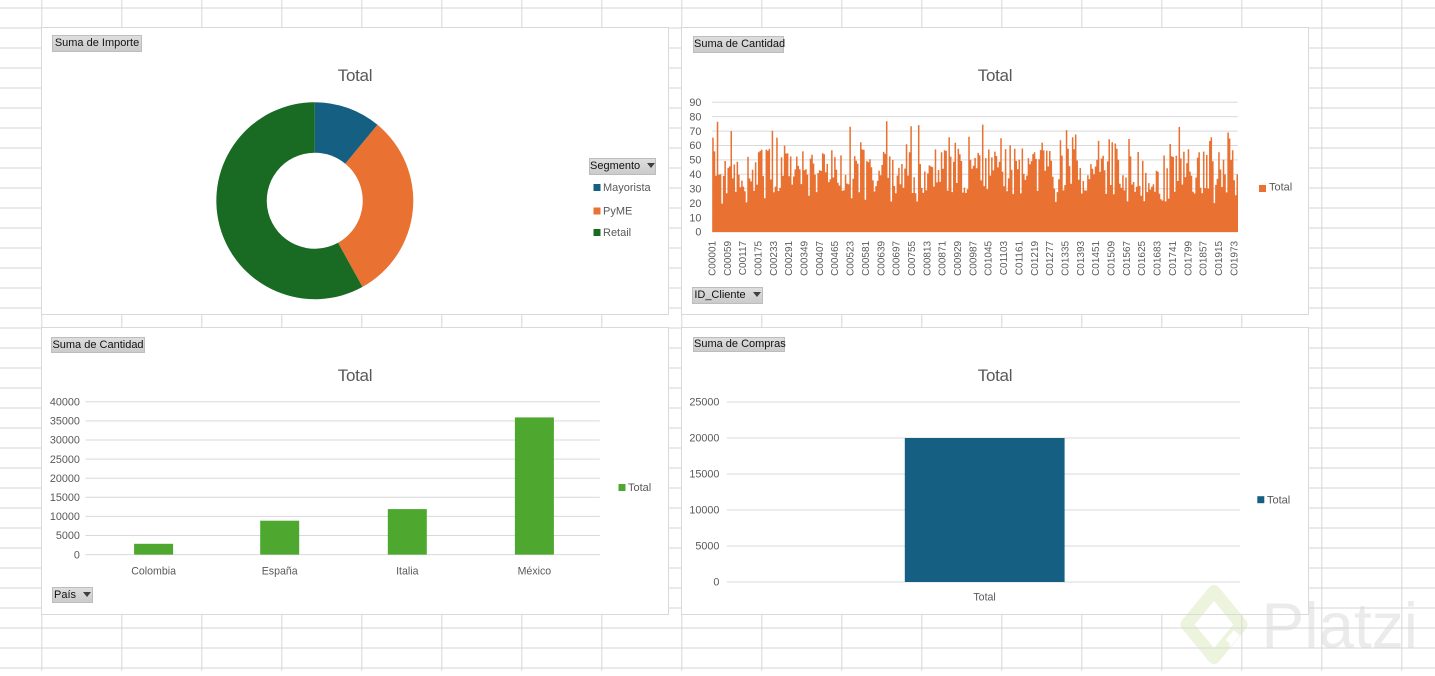 Image resolution: width=1435 pixels, height=676 pixels. What do you see at coordinates (65, 441) in the screenshot?
I see `svg-text: 30000` at bounding box center [65, 441].